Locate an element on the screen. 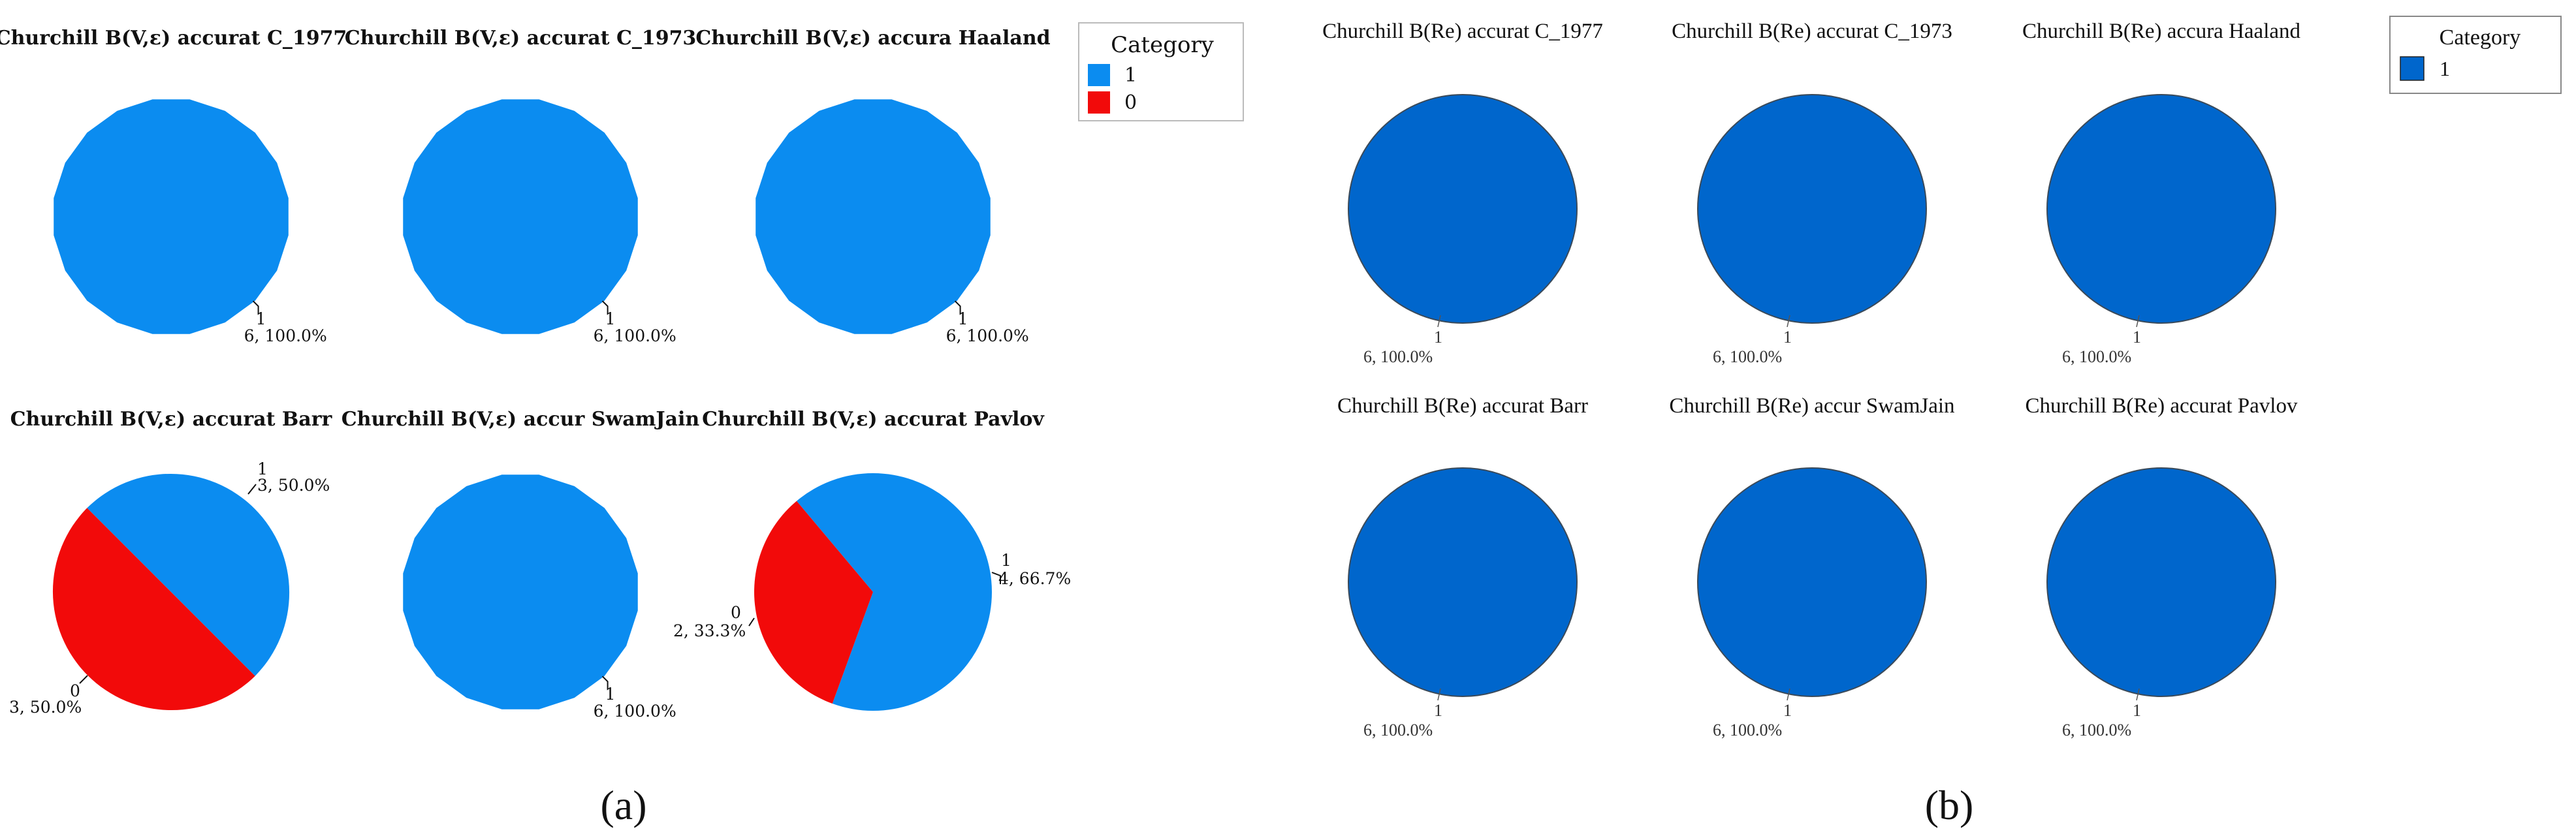  pie-chart-b-1: Churchill B(Re) accurat C_1977 16, 100.0% is located at coordinates (1463, 193).